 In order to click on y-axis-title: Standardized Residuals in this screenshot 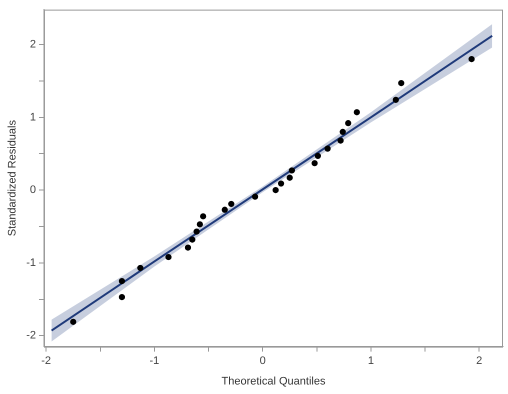, I will do `click(12, 178)`.